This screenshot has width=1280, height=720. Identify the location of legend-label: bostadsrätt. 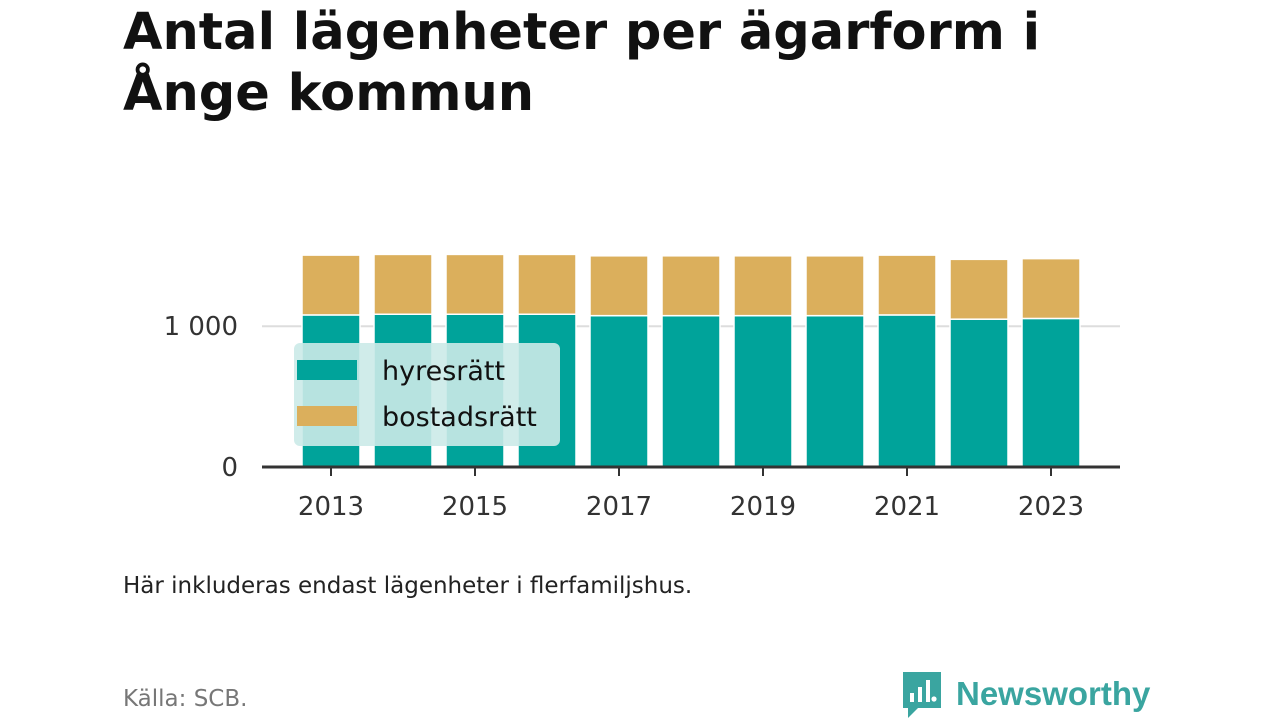
(459, 417).